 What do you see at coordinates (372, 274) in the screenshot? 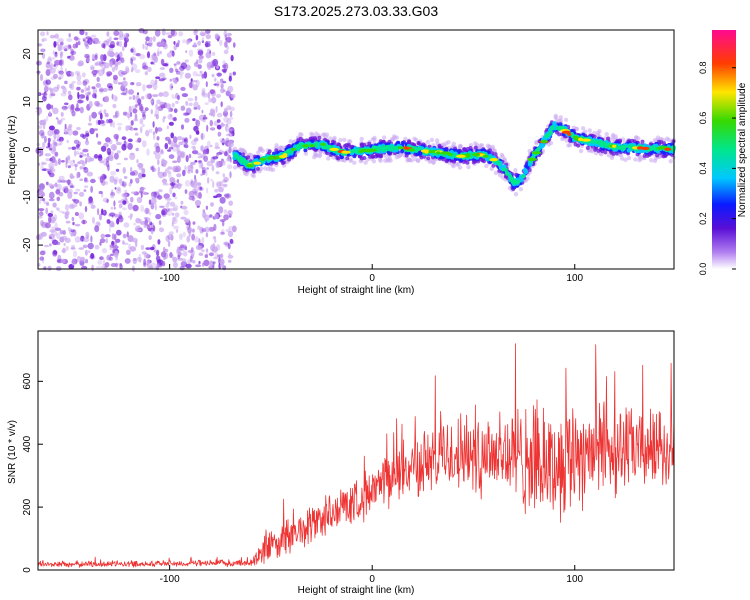
I see `spectrogram-x-axis: -100 0 100` at bounding box center [372, 274].